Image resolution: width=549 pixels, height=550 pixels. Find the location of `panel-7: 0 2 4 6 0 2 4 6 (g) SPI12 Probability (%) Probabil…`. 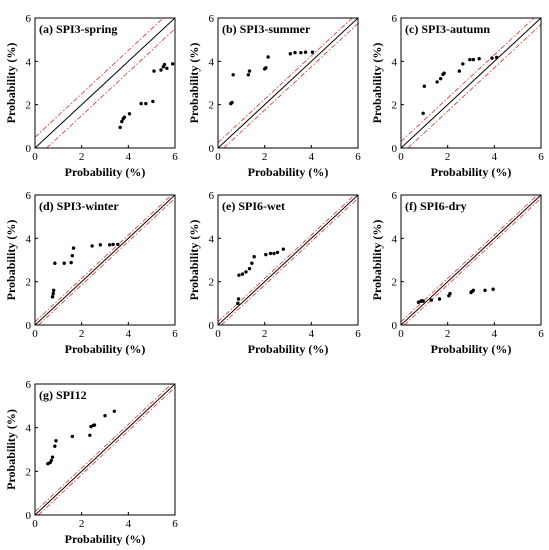

panel-7: 0 2 4 6 0 2 4 6 (g) SPI12 Probability (%) Probabil… is located at coordinates (91, 462).